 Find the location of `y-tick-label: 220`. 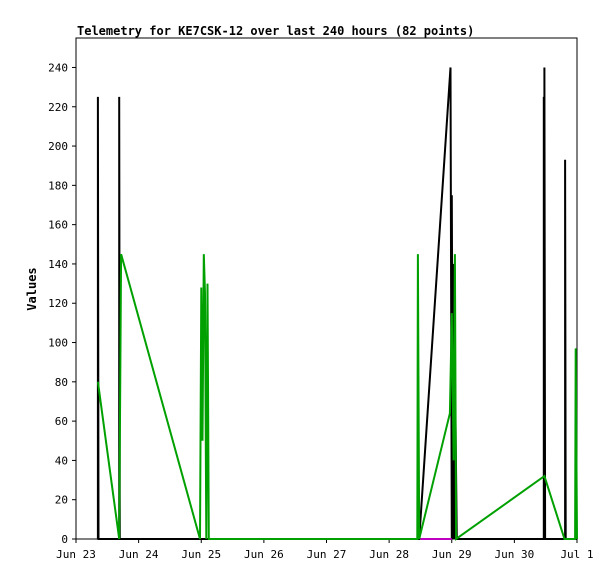

y-tick-label: 220 is located at coordinates (58, 107).